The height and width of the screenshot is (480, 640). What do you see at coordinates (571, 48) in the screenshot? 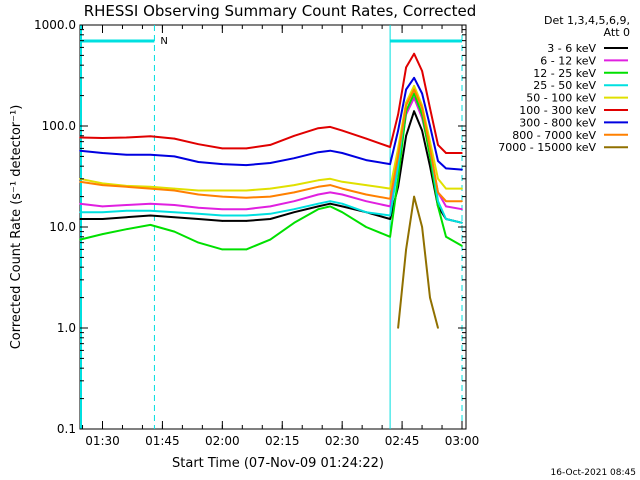
I see `legend-label: 3 - 6 keV` at bounding box center [571, 48].